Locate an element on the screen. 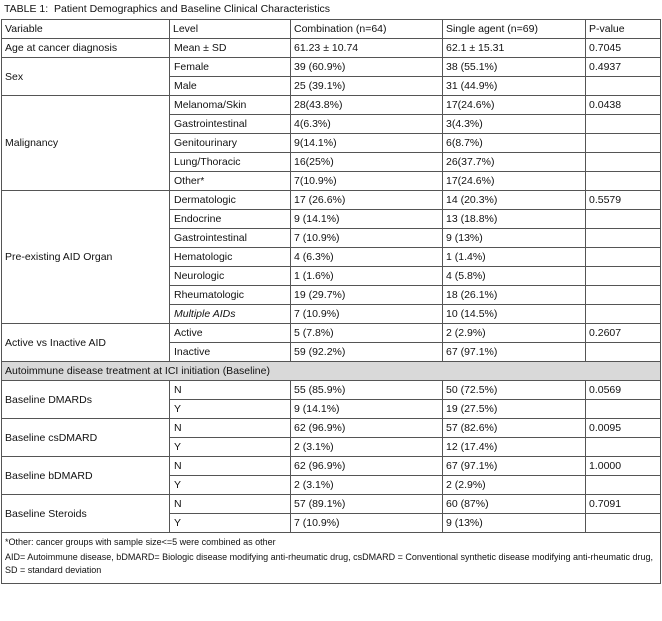 The height and width of the screenshot is (621, 662). data-row: Endocrine 9 (14.1%) 13 (18.8%) is located at coordinates (331, 219).